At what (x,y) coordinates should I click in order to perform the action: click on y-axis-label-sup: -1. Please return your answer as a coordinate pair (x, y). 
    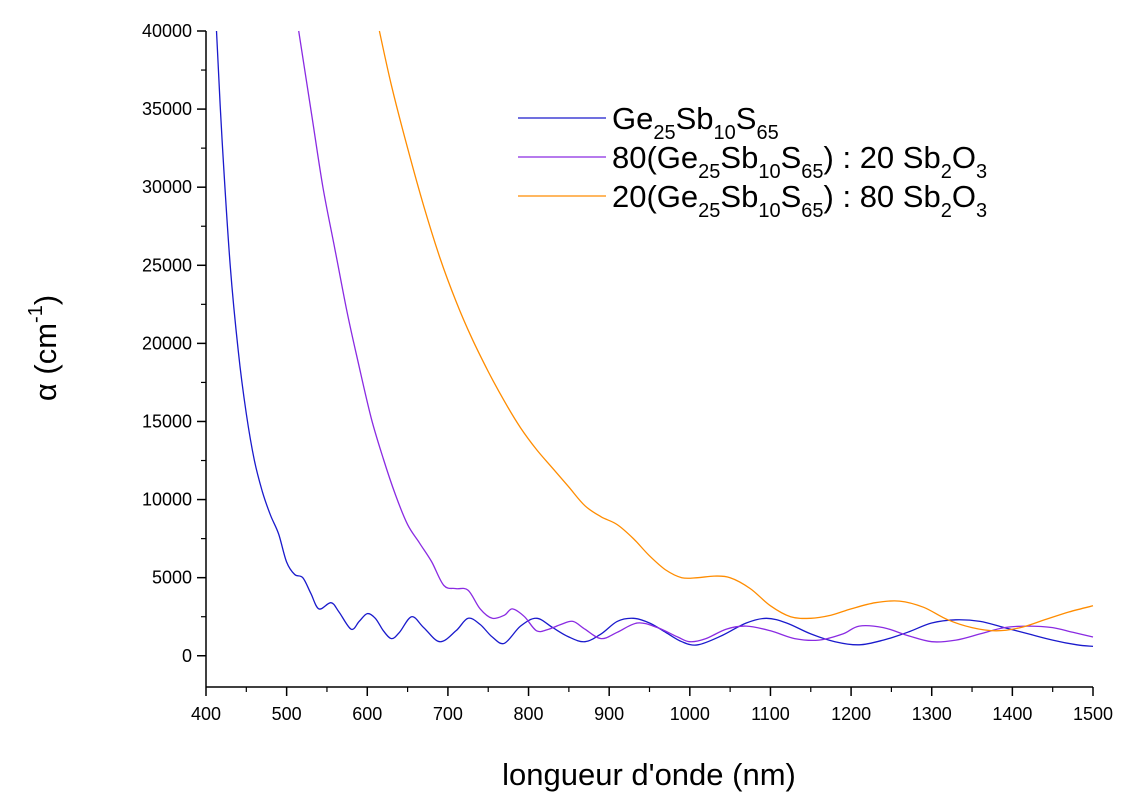
    Looking at the image, I should click on (36, 314).